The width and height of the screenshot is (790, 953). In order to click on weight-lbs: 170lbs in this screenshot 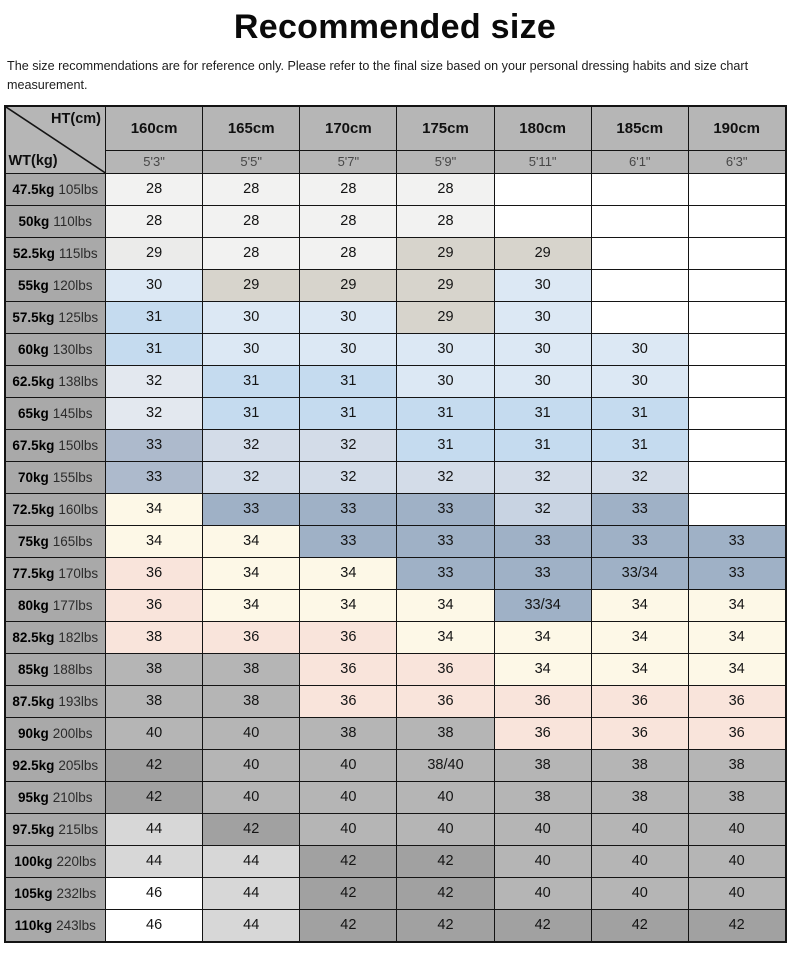, I will do `click(78, 573)`.